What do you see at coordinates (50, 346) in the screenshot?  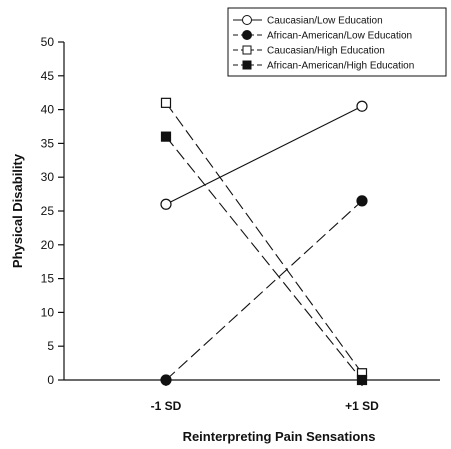 I see `y-tick-label: 5` at bounding box center [50, 346].